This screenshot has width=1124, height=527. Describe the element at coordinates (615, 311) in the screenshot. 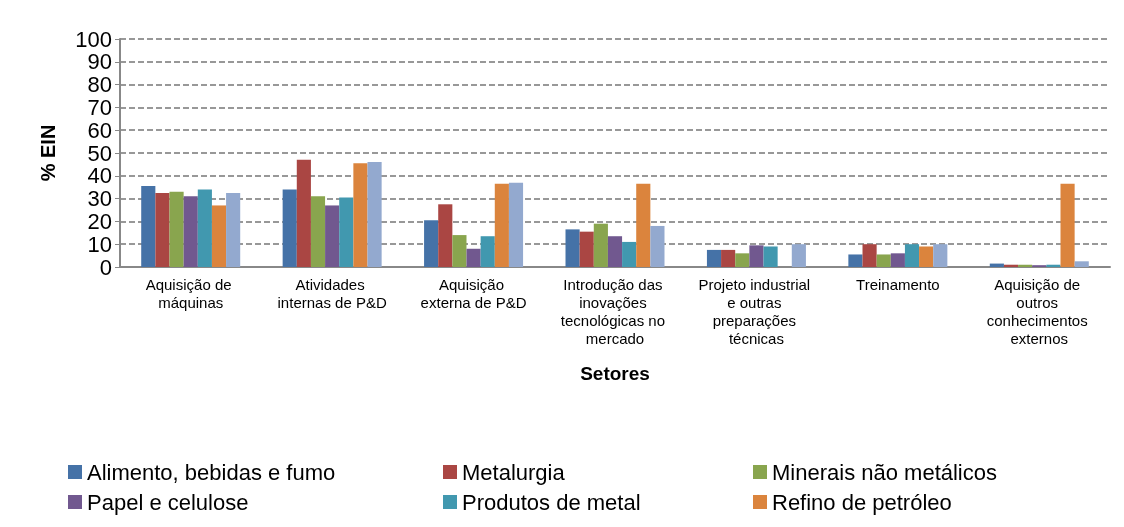

I see `x-tick-label: Introdução das inovações tecnológicas no mercado` at that location.